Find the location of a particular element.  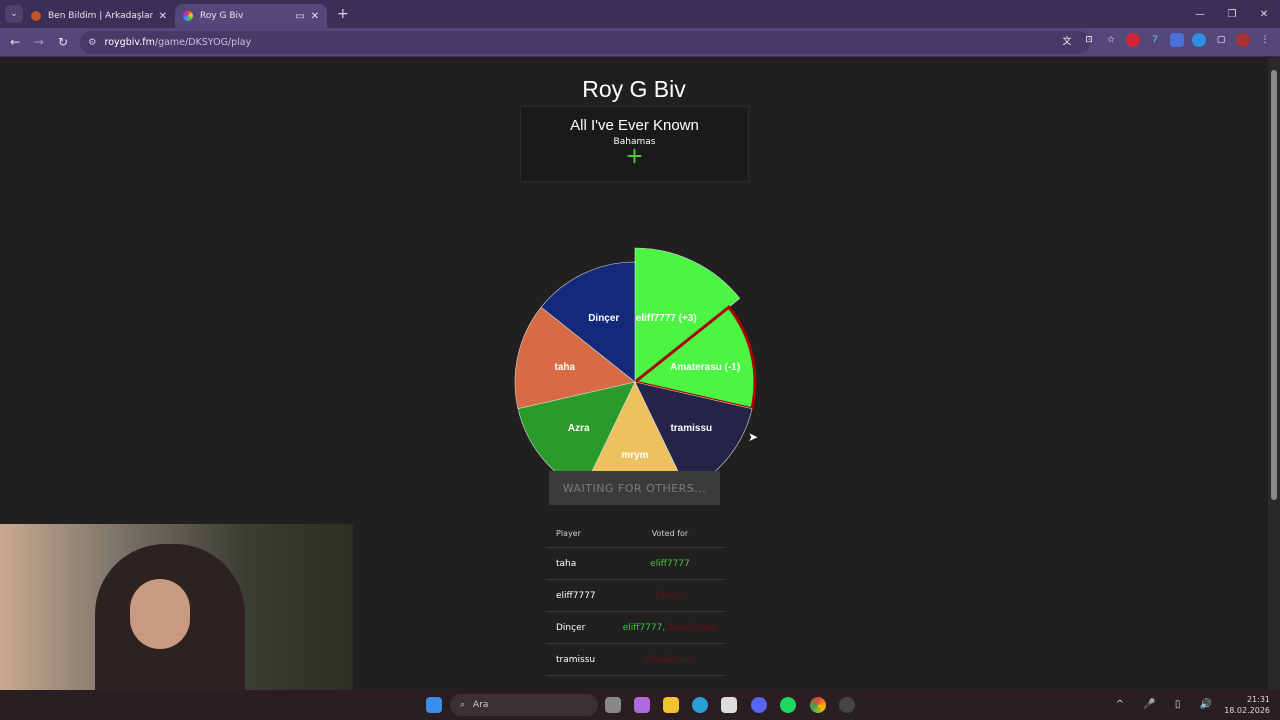

url-path: /game/DKSYOG/play is located at coordinates (203, 42).